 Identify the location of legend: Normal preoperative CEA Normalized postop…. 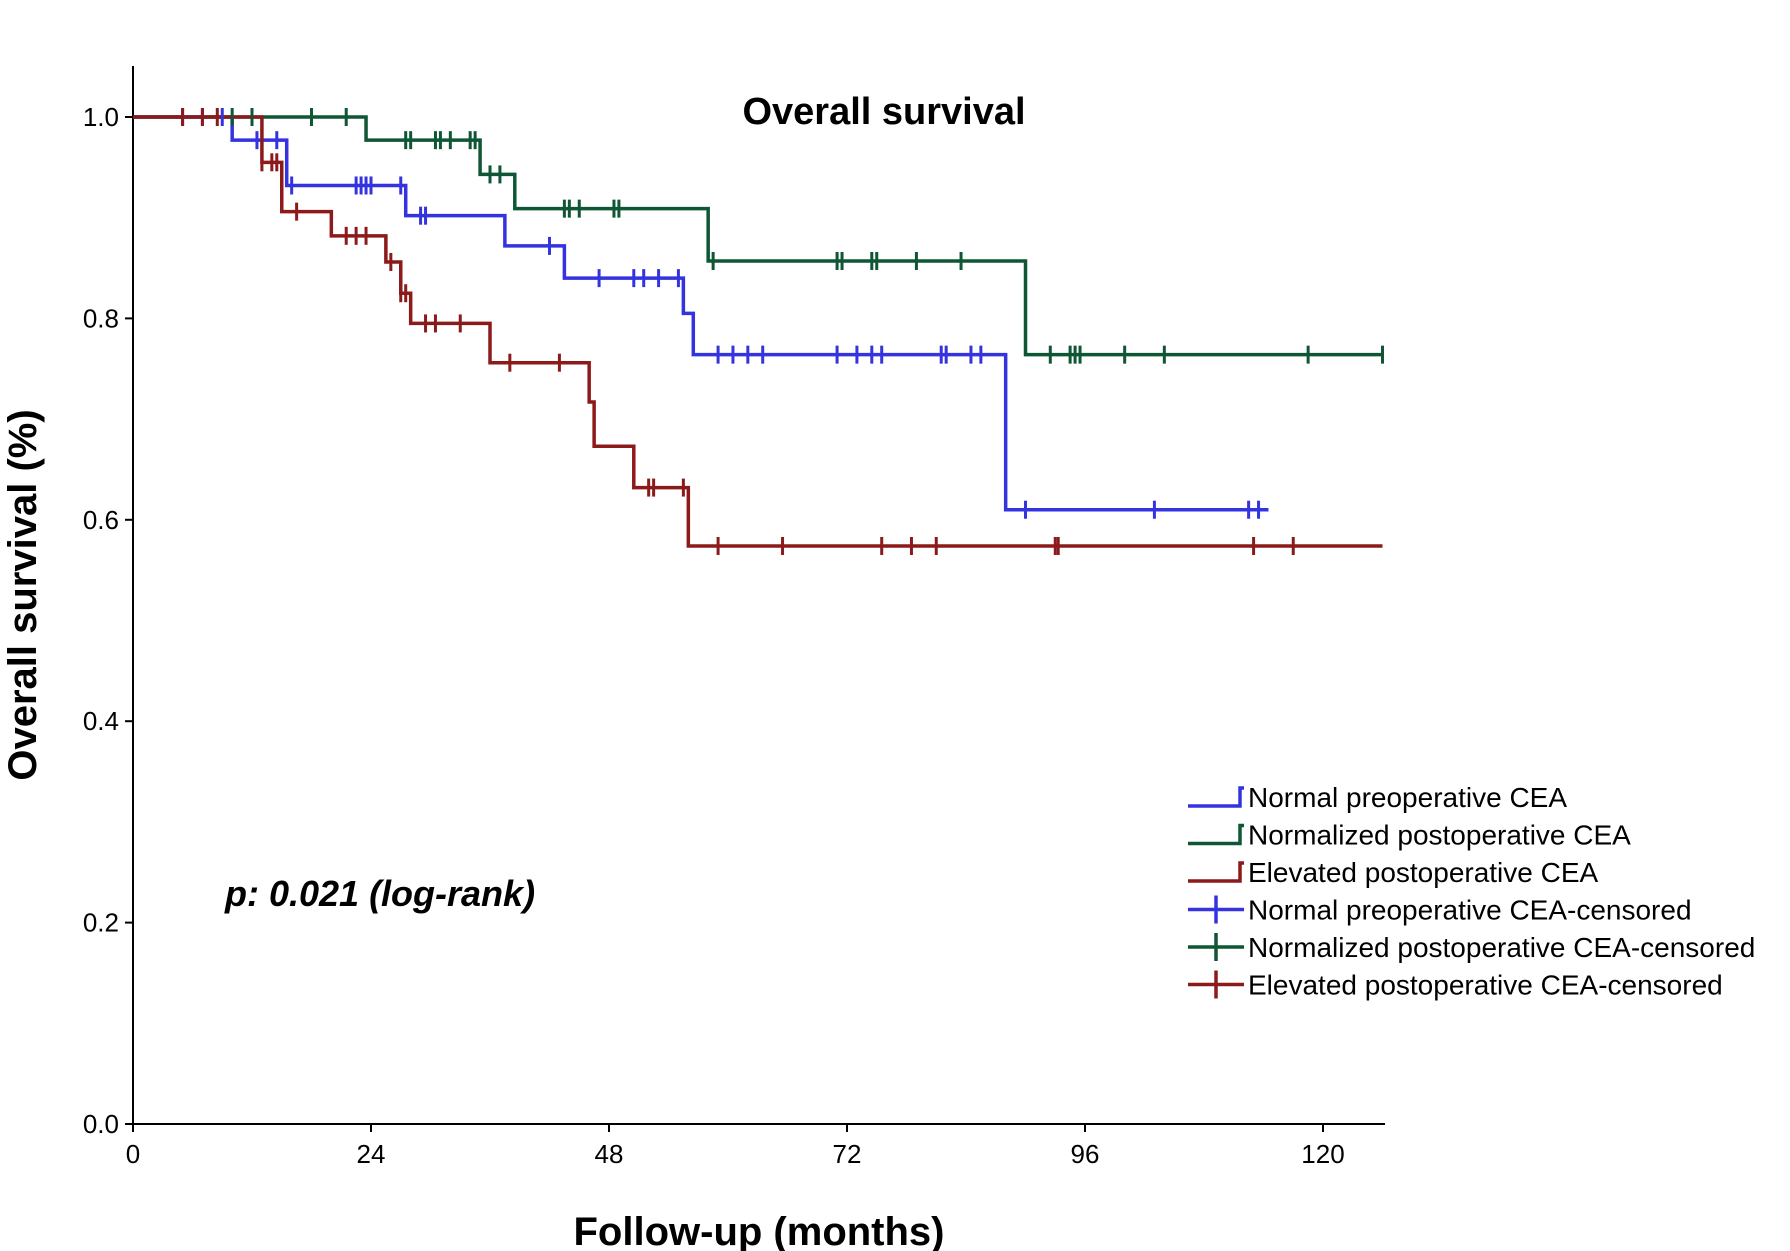
(1471, 891).